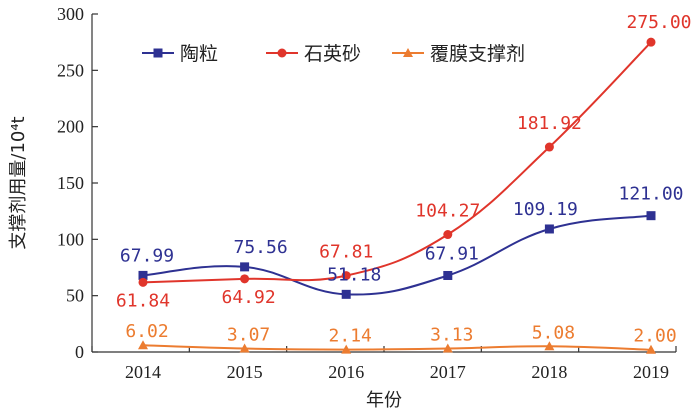 This screenshot has height=412, width=700. Describe the element at coordinates (70, 70) in the screenshot. I see `y-tick-label: 250` at that location.